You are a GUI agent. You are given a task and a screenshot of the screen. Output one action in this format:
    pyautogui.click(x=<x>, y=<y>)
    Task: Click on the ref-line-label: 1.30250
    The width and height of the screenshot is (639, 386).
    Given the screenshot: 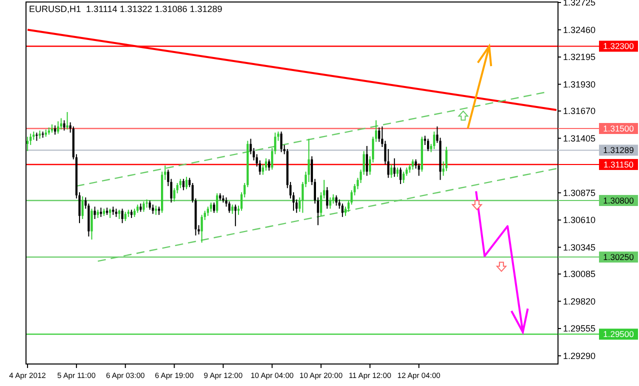 What is the action you would take?
    pyautogui.click(x=618, y=257)
    